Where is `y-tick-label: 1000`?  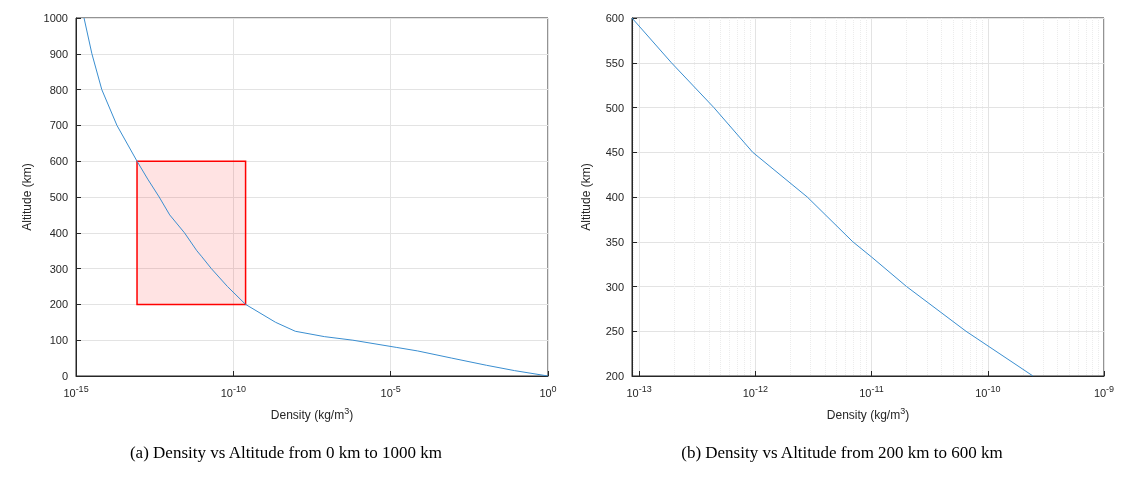 y-tick-label: 1000 is located at coordinates (55, 18).